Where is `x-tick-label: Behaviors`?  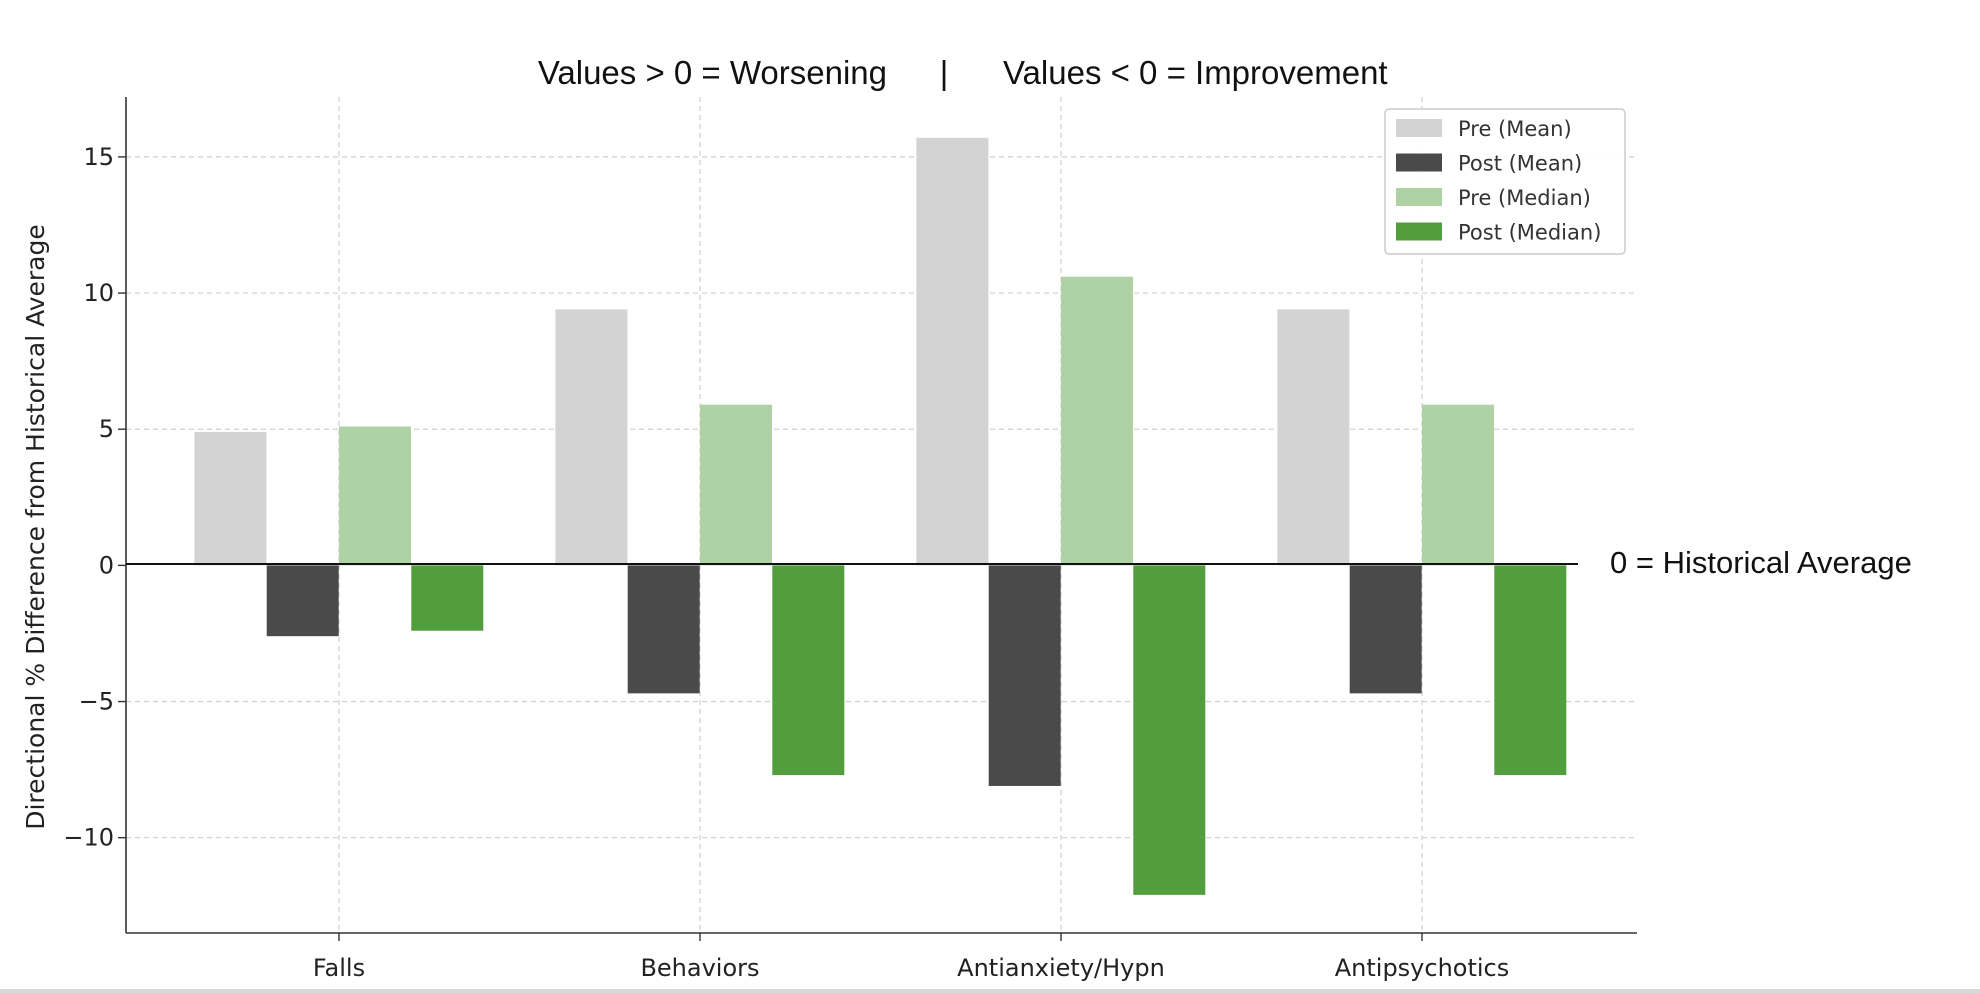
x-tick-label: Behaviors is located at coordinates (699, 968).